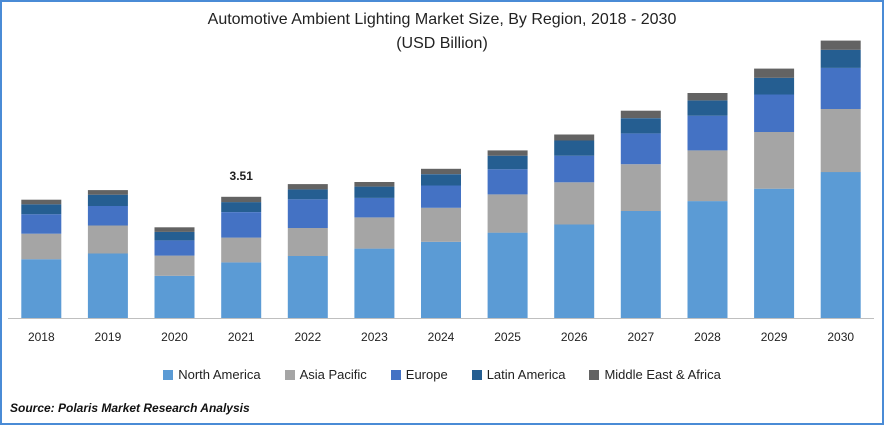 This screenshot has width=884, height=425. Describe the element at coordinates (441, 180) in the screenshot. I see `bar-segment-2024-latin-america` at that location.